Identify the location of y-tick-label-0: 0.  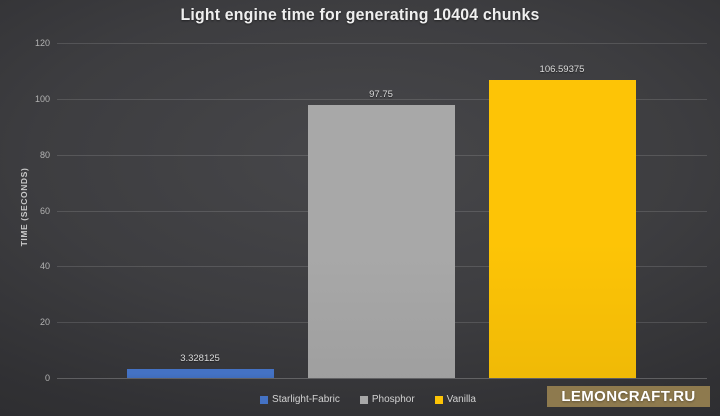
(47, 378).